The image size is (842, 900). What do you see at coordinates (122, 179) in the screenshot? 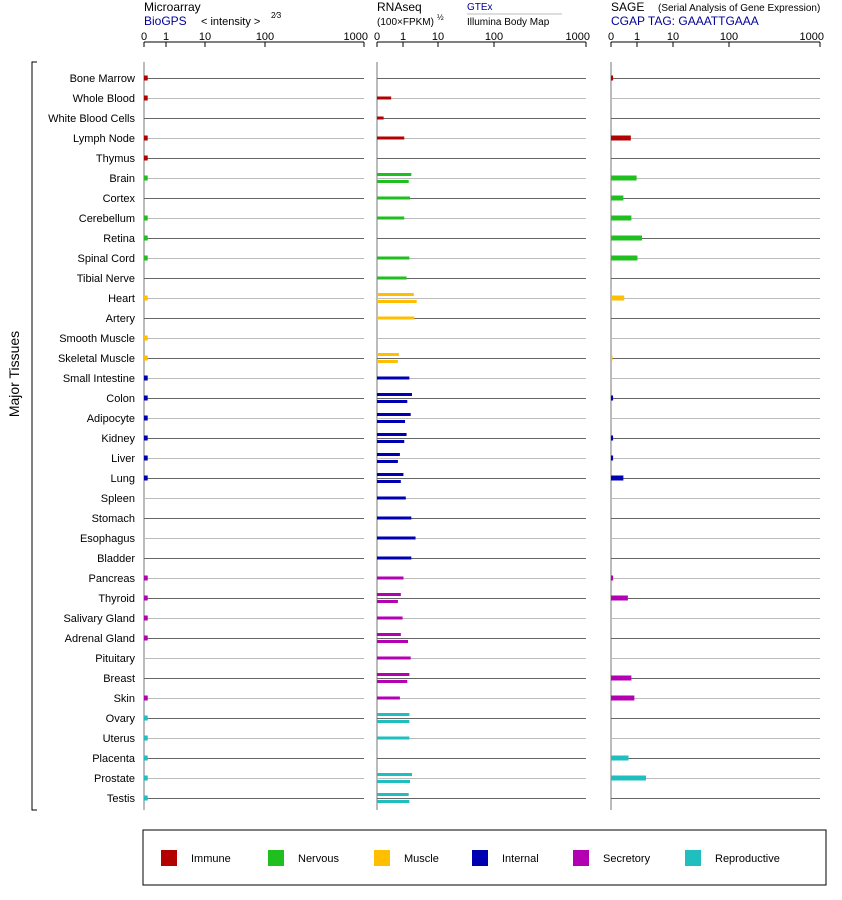
I see `tissue-label: Brain` at bounding box center [122, 179].